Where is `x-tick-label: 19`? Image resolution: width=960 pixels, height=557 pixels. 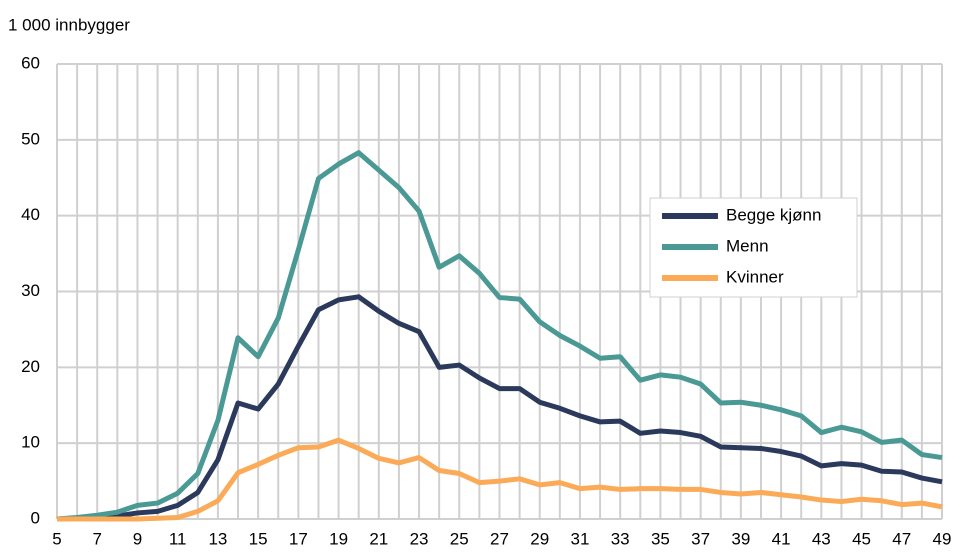
x-tick-label: 19 is located at coordinates (338, 538).